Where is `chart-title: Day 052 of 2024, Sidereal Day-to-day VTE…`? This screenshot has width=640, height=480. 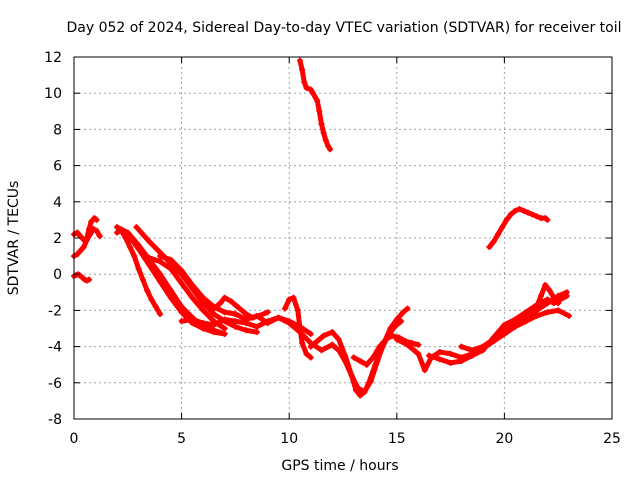 chart-title: Day 052 of 2024, Sidereal Day-to-day VTE… is located at coordinates (343, 28).